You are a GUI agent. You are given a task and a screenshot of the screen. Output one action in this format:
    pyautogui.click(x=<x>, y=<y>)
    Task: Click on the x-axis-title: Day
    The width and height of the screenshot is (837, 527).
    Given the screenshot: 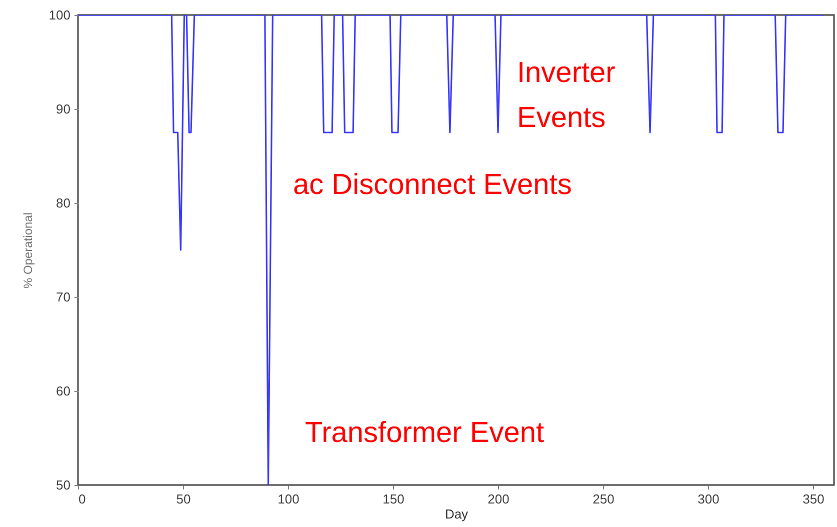 What is the action you would take?
    pyautogui.click(x=456, y=514)
    